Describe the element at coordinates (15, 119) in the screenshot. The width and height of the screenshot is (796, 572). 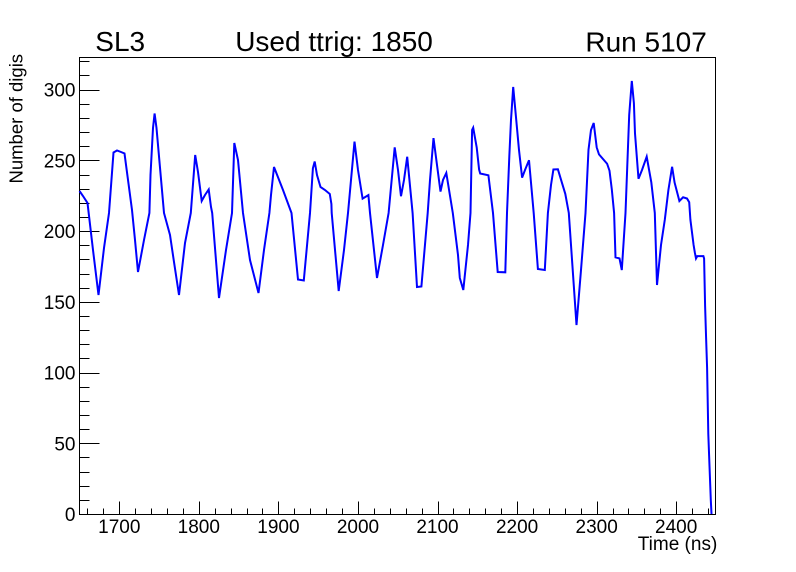
I see `svg-text: Number of digis` at that location.